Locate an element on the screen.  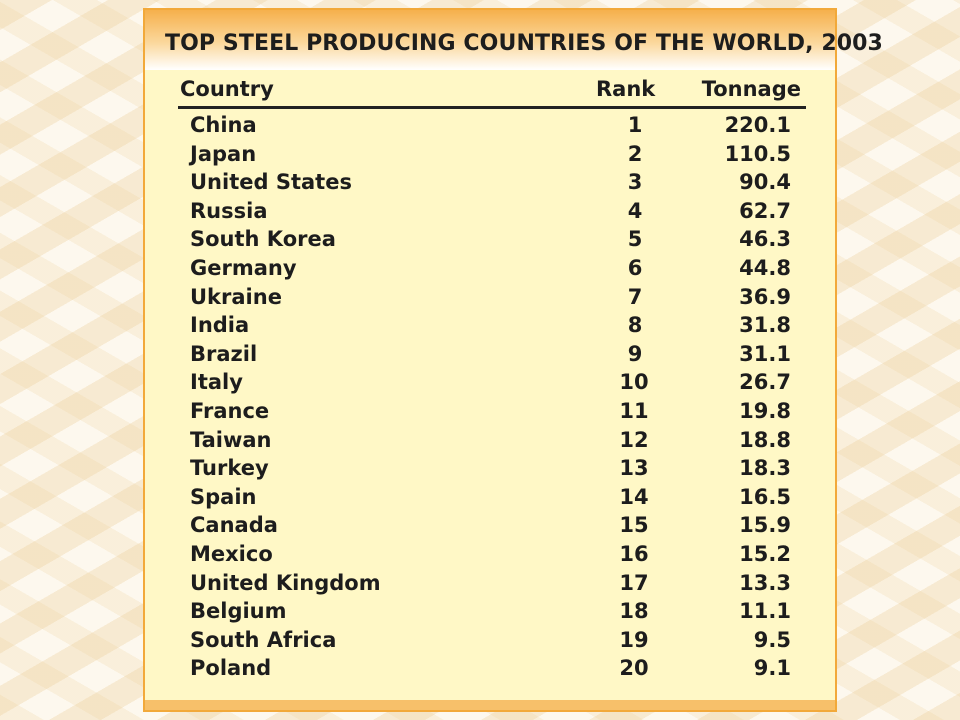
rank-cell: 1 is located at coordinates (635, 125).